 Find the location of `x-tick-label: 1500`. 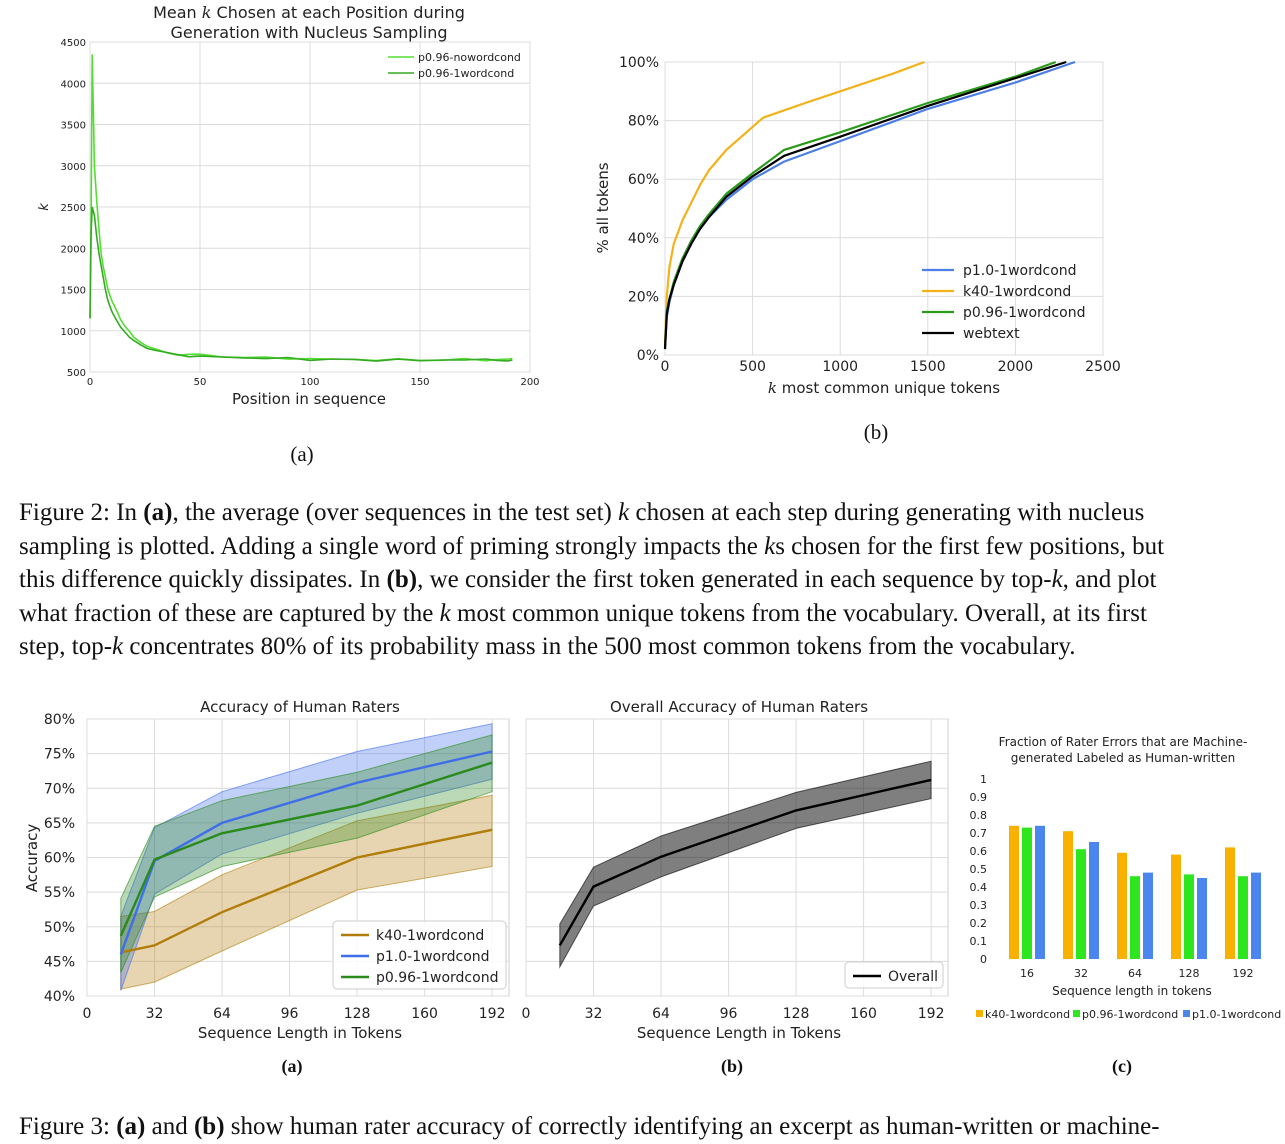

x-tick-label: 1500 is located at coordinates (928, 367).